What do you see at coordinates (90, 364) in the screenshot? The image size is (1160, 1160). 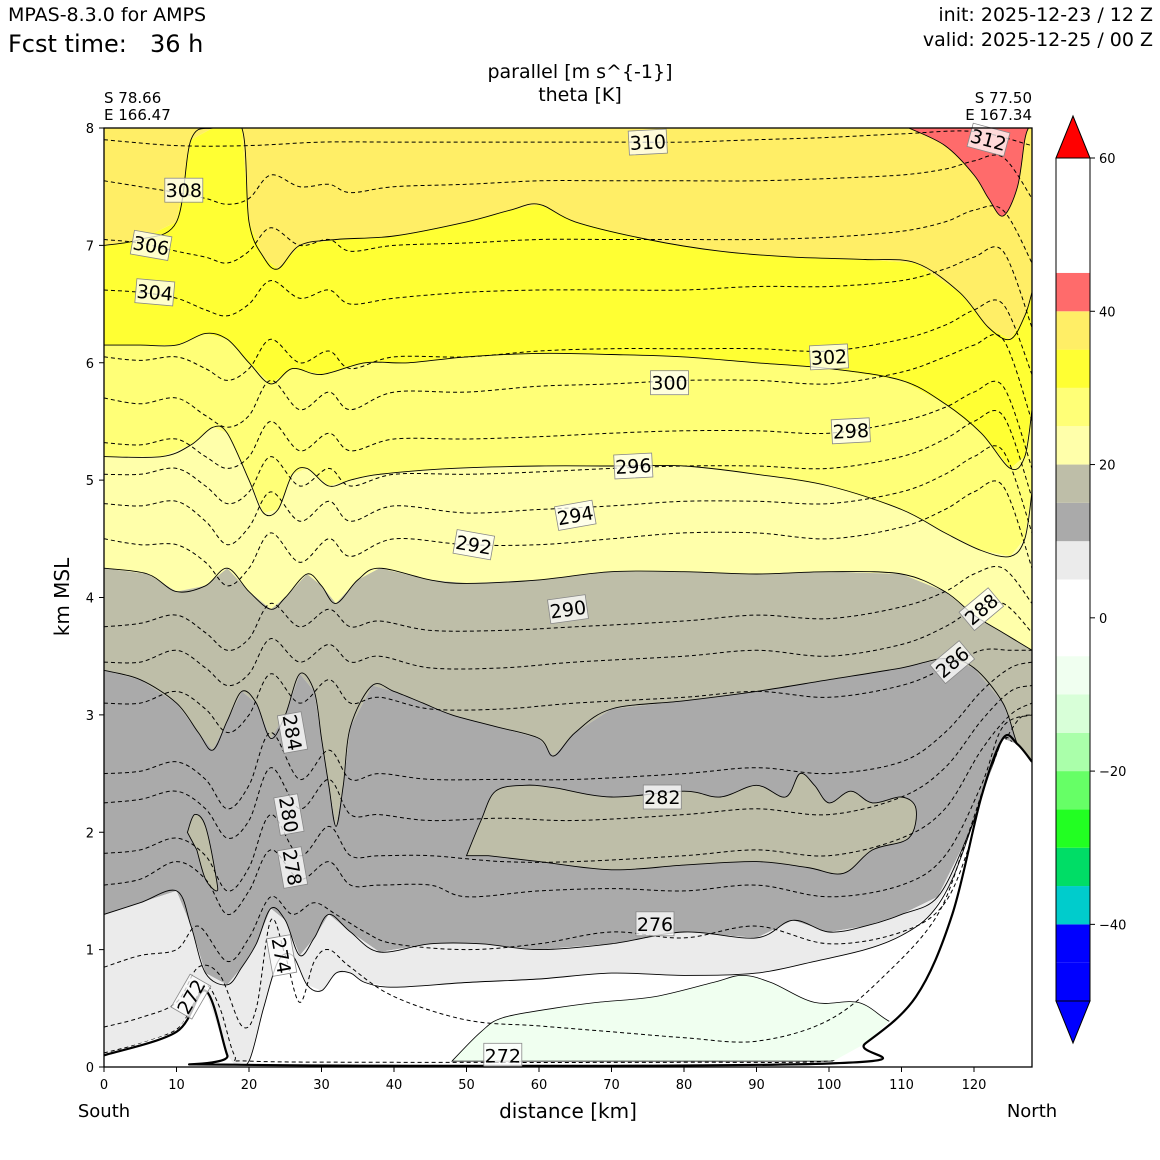 I see `y-tick-label: 6` at bounding box center [90, 364].